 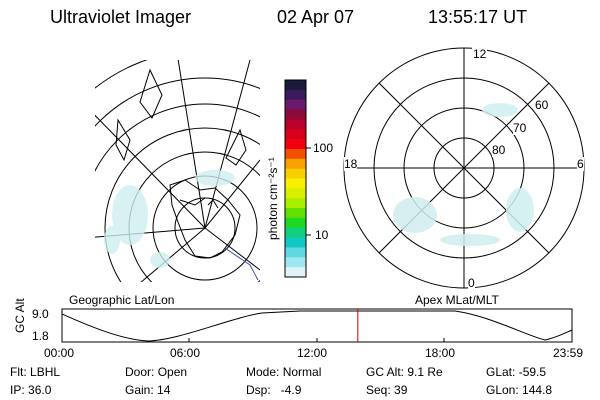 What do you see at coordinates (40, 314) in the screenshot?
I see `altitude-ytick-high: 9.0` at bounding box center [40, 314].